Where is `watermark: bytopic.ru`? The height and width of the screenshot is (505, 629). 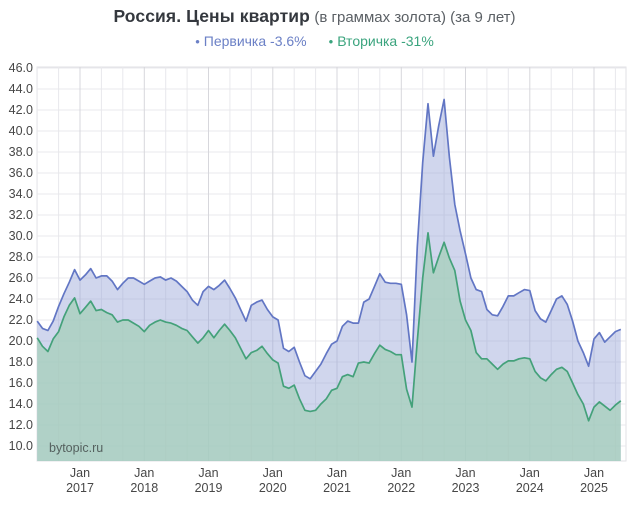
watermark: bytopic.ru is located at coordinates (76, 448).